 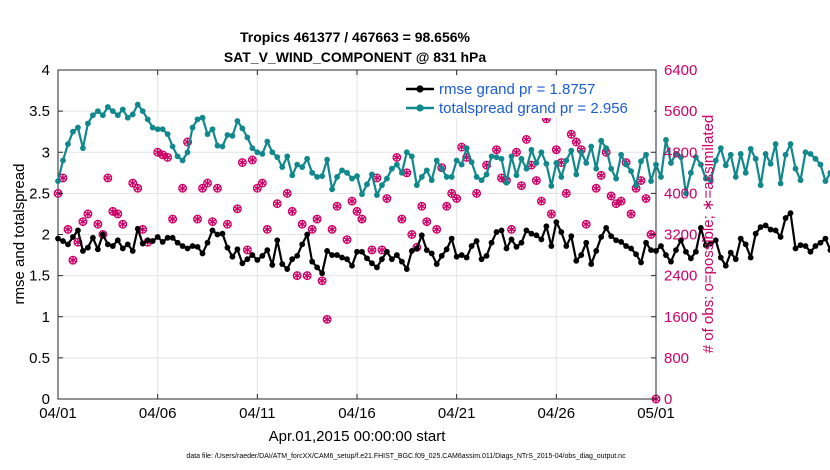 I want to click on right-y-tick-label: 5600, so click(x=680, y=111).